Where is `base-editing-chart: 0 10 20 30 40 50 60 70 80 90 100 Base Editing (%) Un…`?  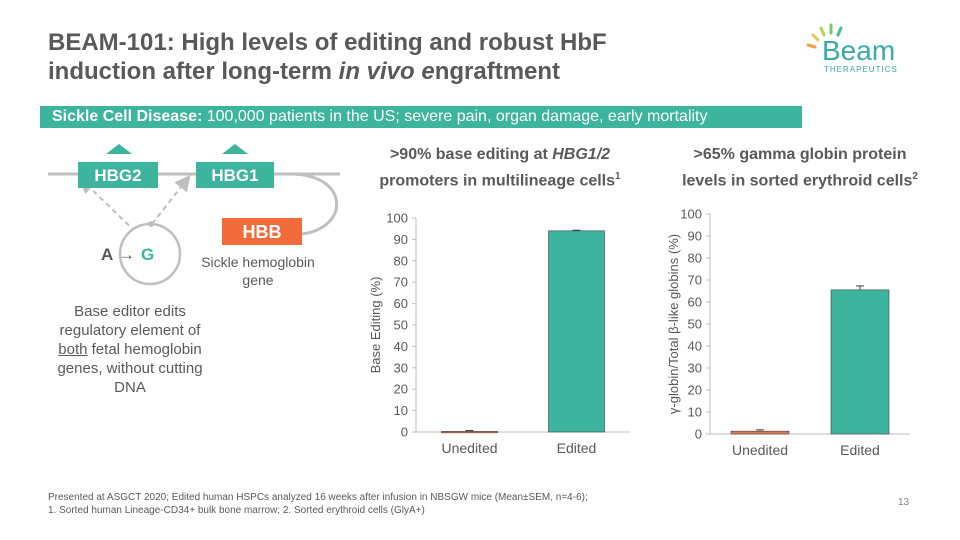
base-editing-chart: 0 10 20 30 40 50 60 70 80 90 100 Base Editing (%) Un… is located at coordinates (499, 333).